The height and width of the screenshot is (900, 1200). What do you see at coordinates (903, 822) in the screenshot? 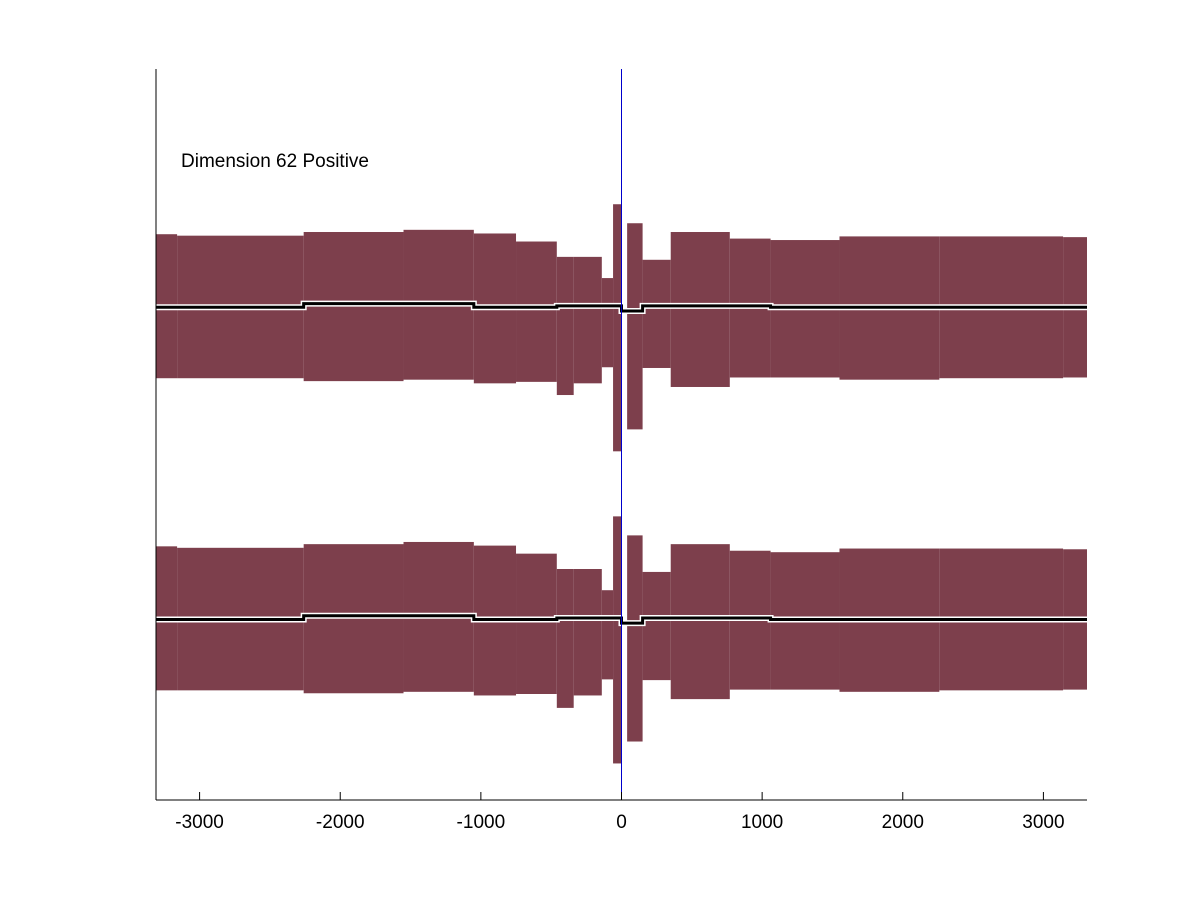
I see `x-tick-label-5: 2000` at bounding box center [903, 822].